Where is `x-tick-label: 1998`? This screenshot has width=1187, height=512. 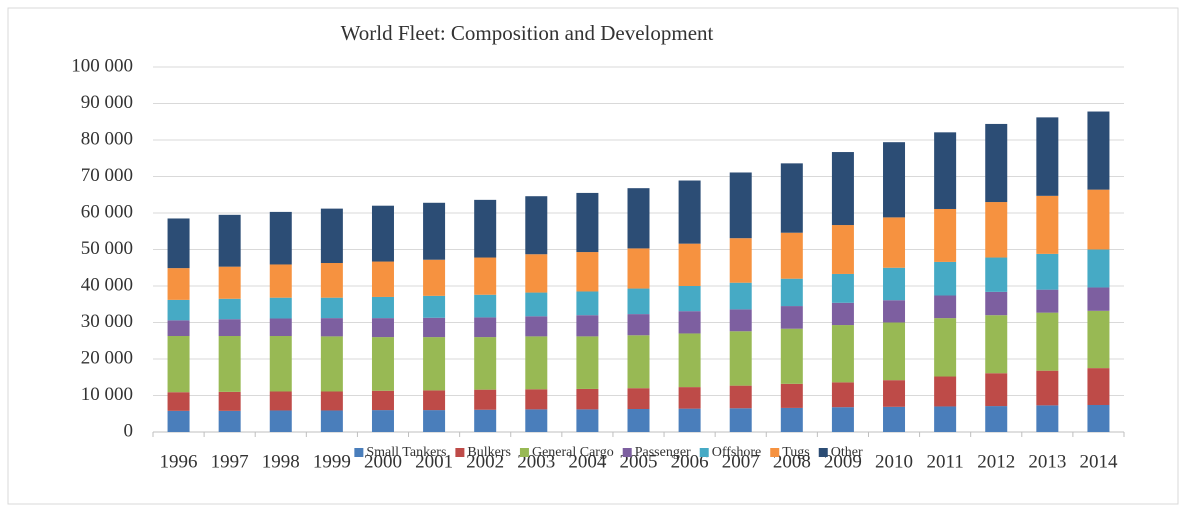
x-tick-label: 1998 is located at coordinates (281, 461).